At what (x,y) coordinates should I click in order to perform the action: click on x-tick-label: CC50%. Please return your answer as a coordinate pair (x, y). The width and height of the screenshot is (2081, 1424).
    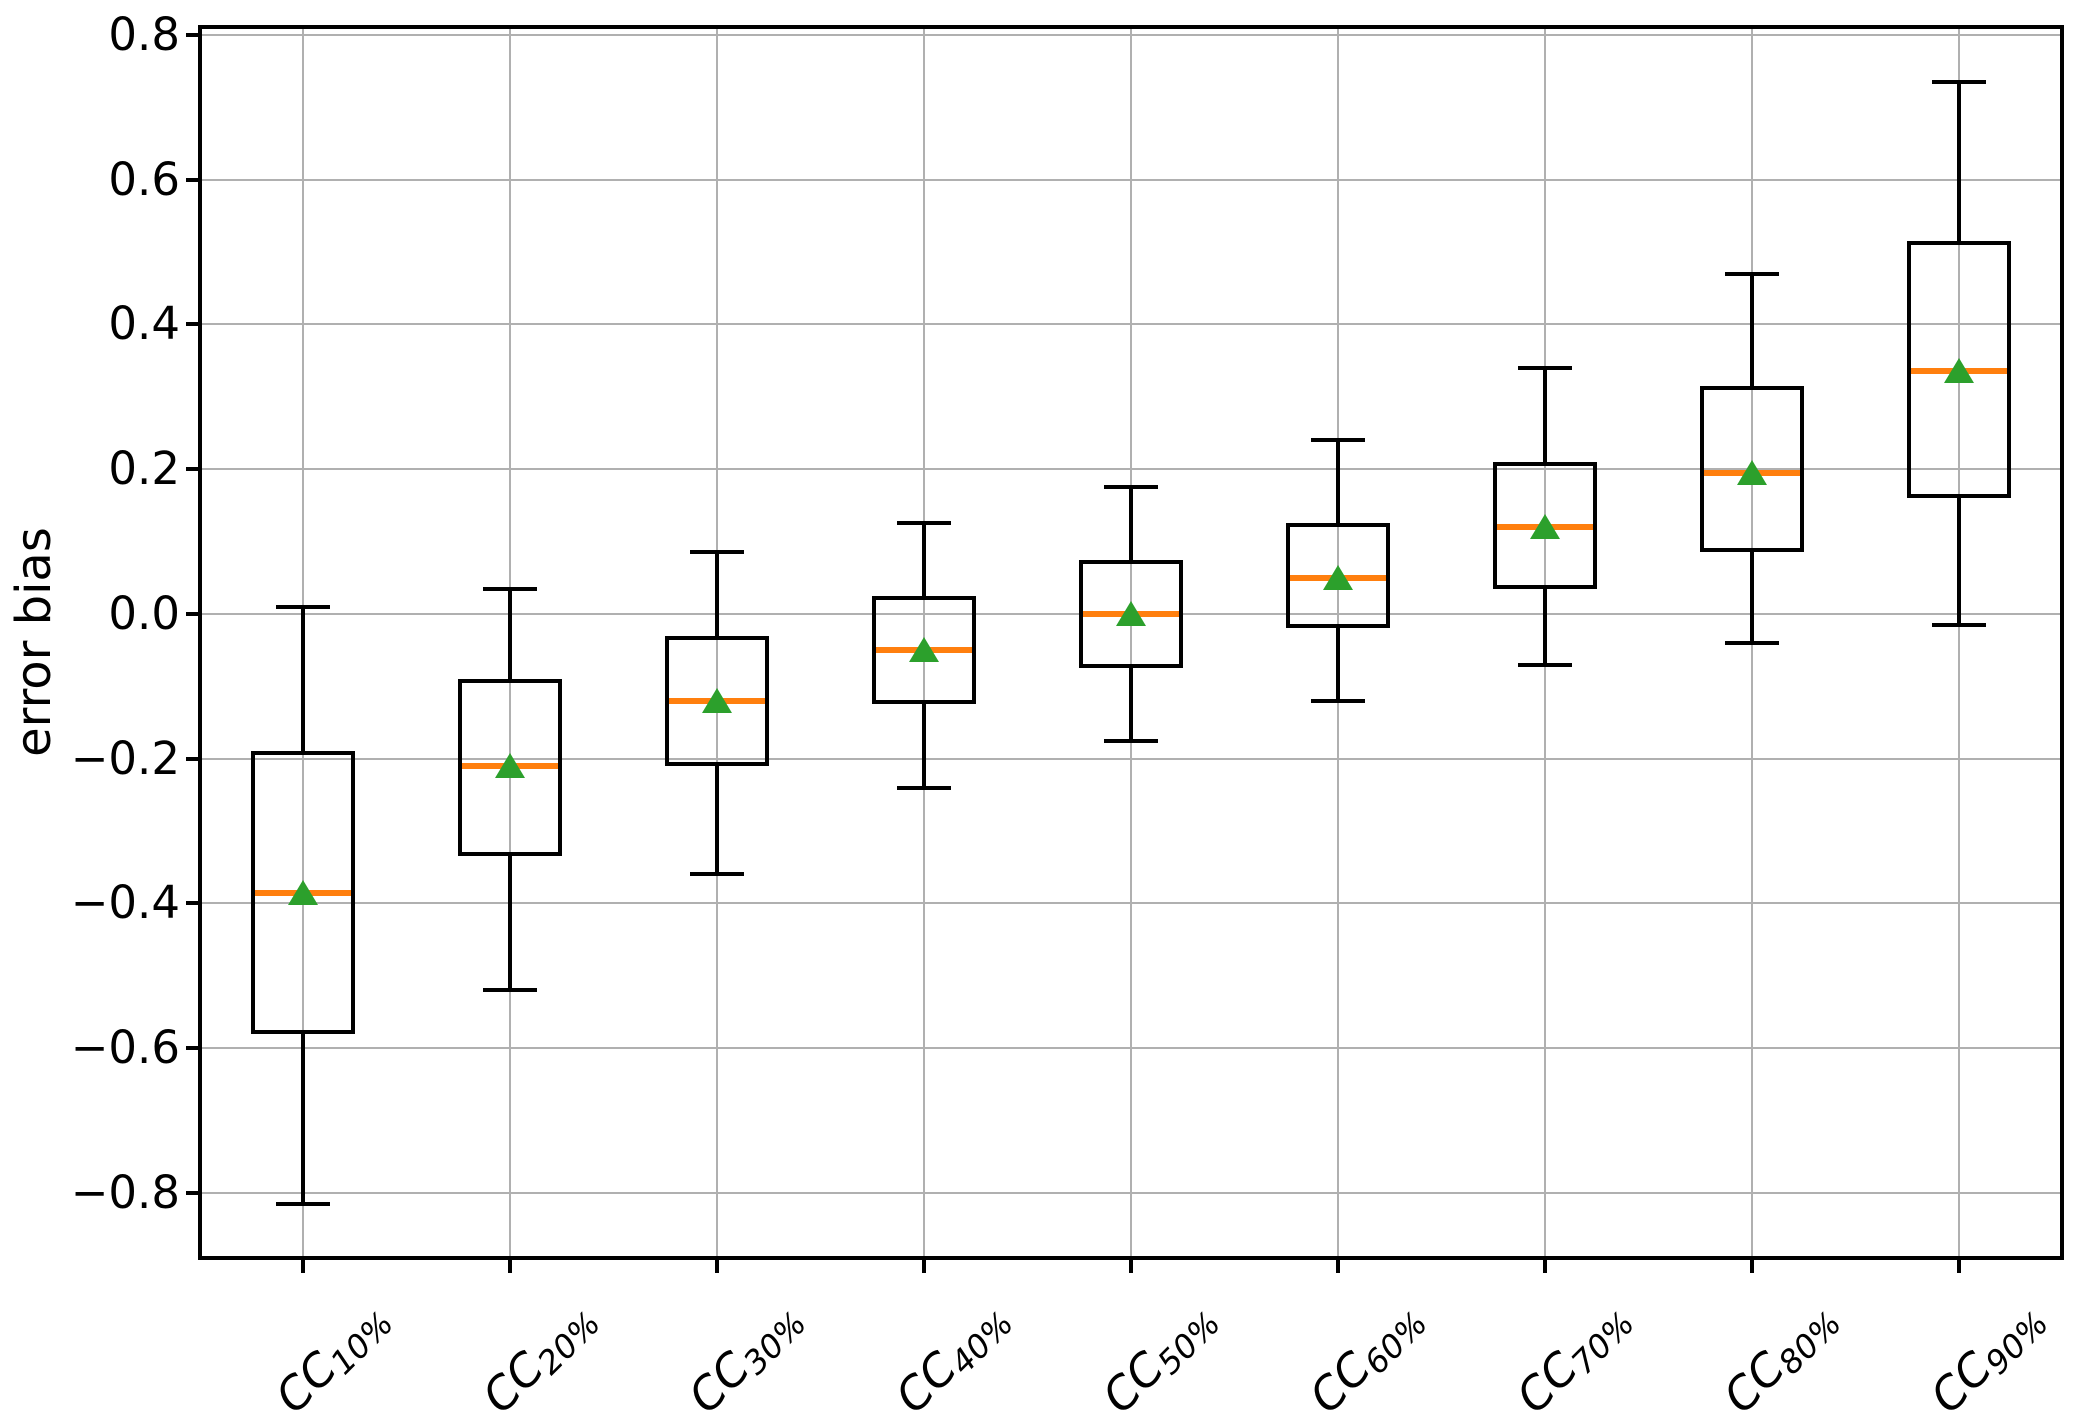
    Looking at the image, I should click on (1162, 1358).